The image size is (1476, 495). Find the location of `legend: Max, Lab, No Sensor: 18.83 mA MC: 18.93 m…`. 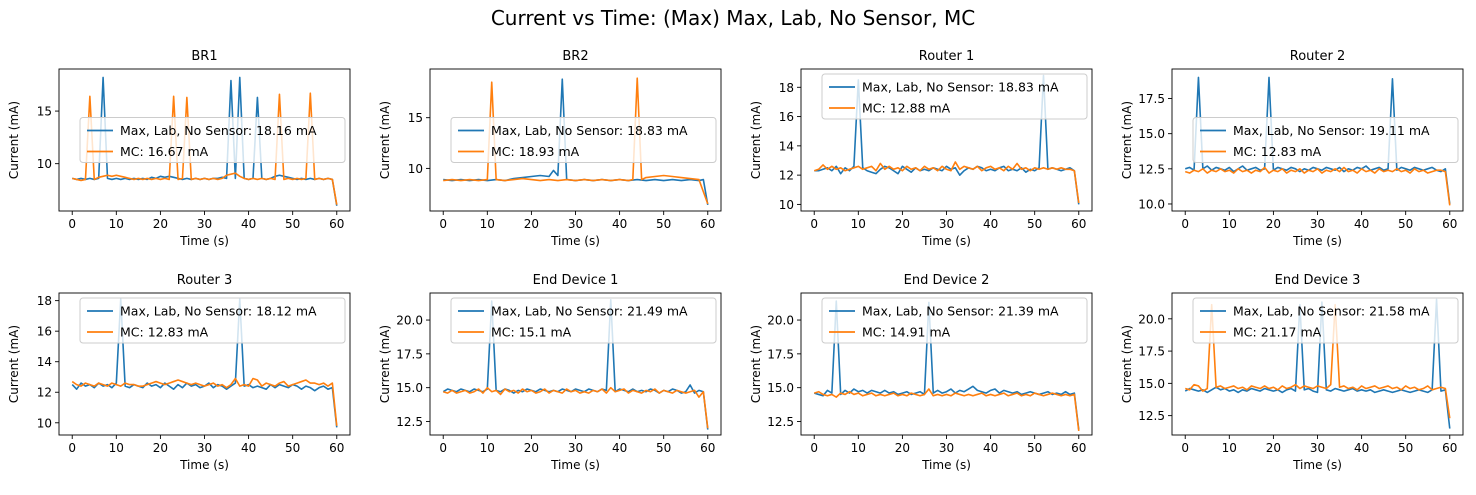

legend: Max, Lab, No Sensor: 18.83 mA MC: 18.93 m… is located at coordinates (583, 140).